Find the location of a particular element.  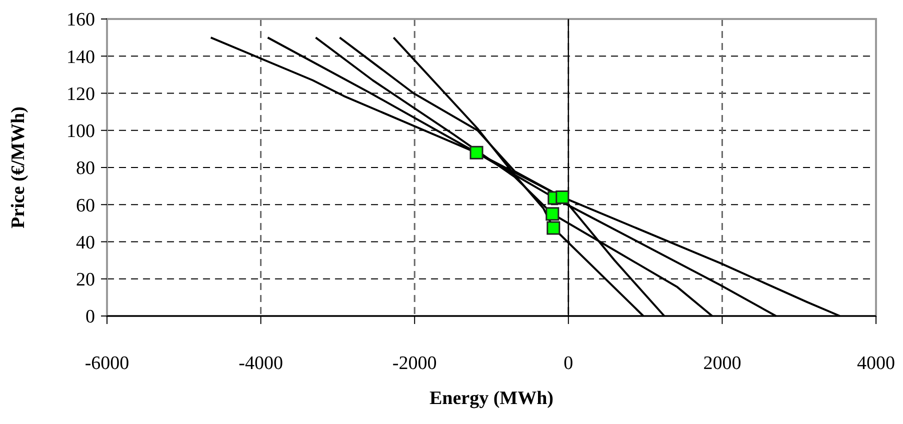

x-tick-label: -6000 is located at coordinates (107, 363).